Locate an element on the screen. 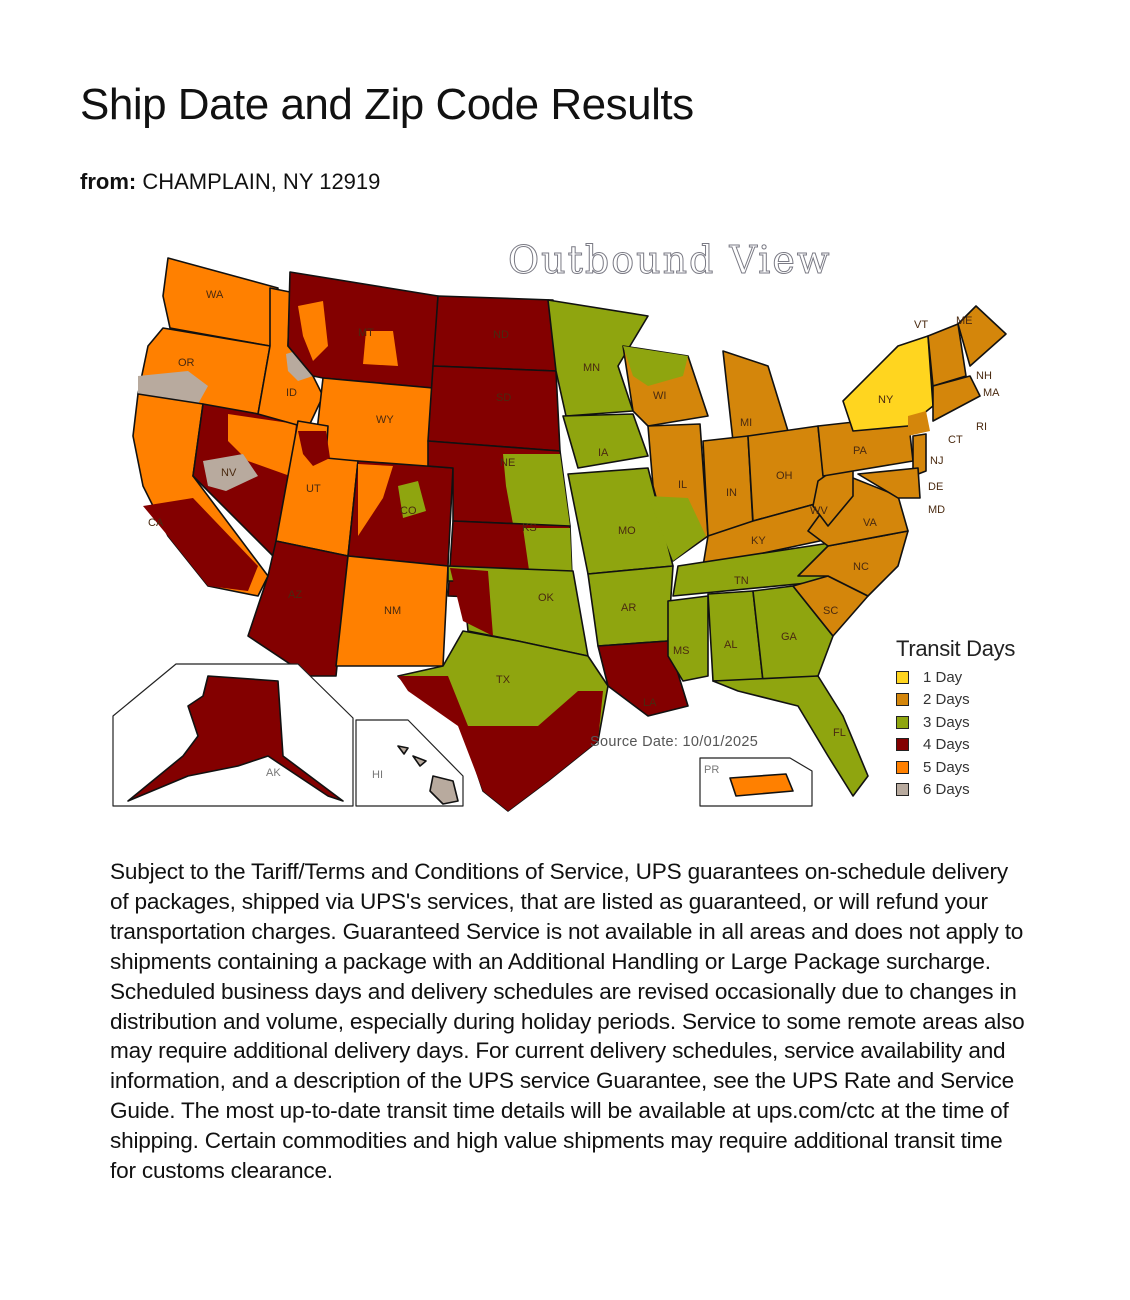 This screenshot has height=1300, width=1130. region-NV-orange is located at coordinates (262, 445).